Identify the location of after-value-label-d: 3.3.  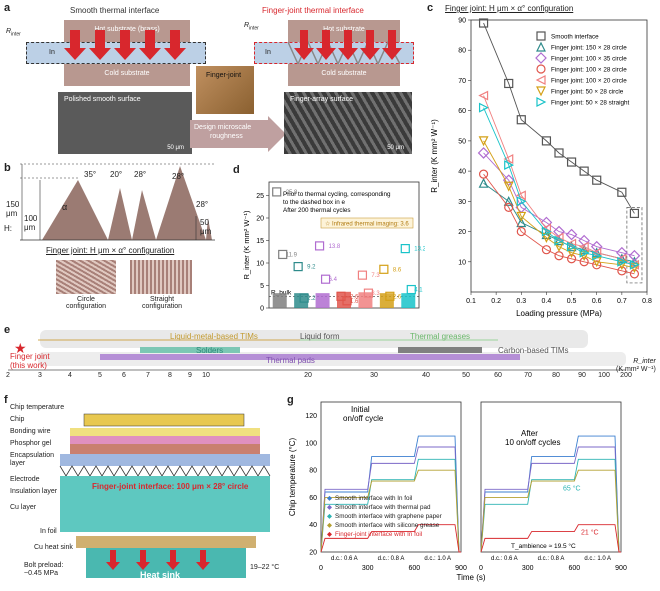
(375, 294).